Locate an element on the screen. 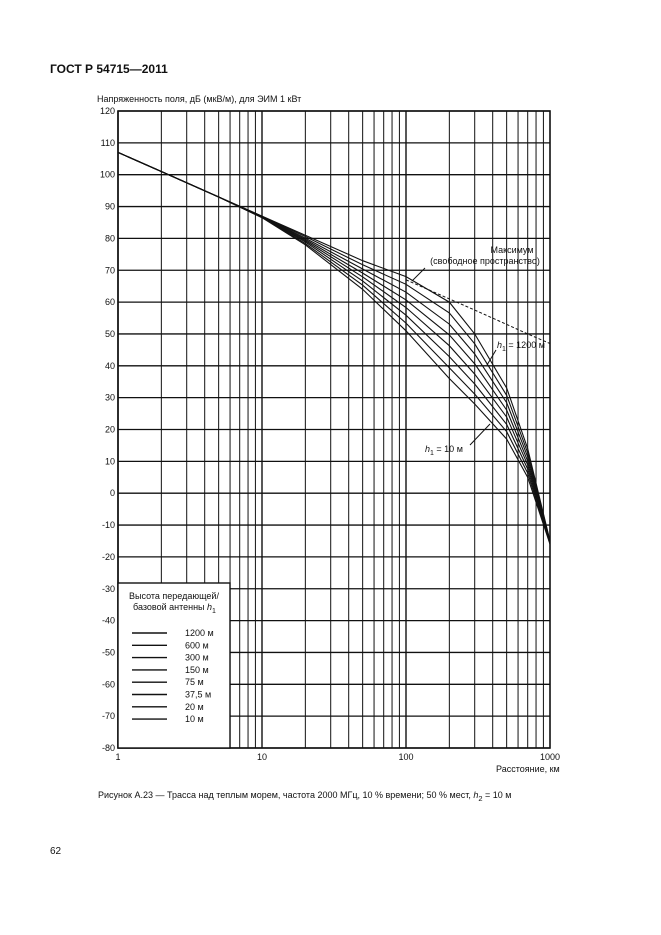 The width and height of the screenshot is (661, 935). y-tick-label: -40 is located at coordinates (108, 621).